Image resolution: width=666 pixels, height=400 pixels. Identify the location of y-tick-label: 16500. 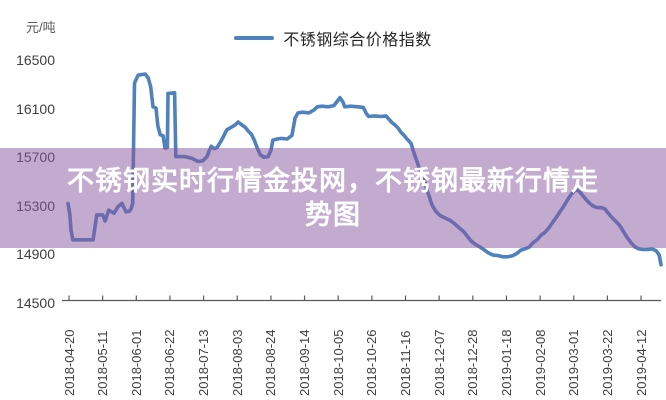
(35, 60).